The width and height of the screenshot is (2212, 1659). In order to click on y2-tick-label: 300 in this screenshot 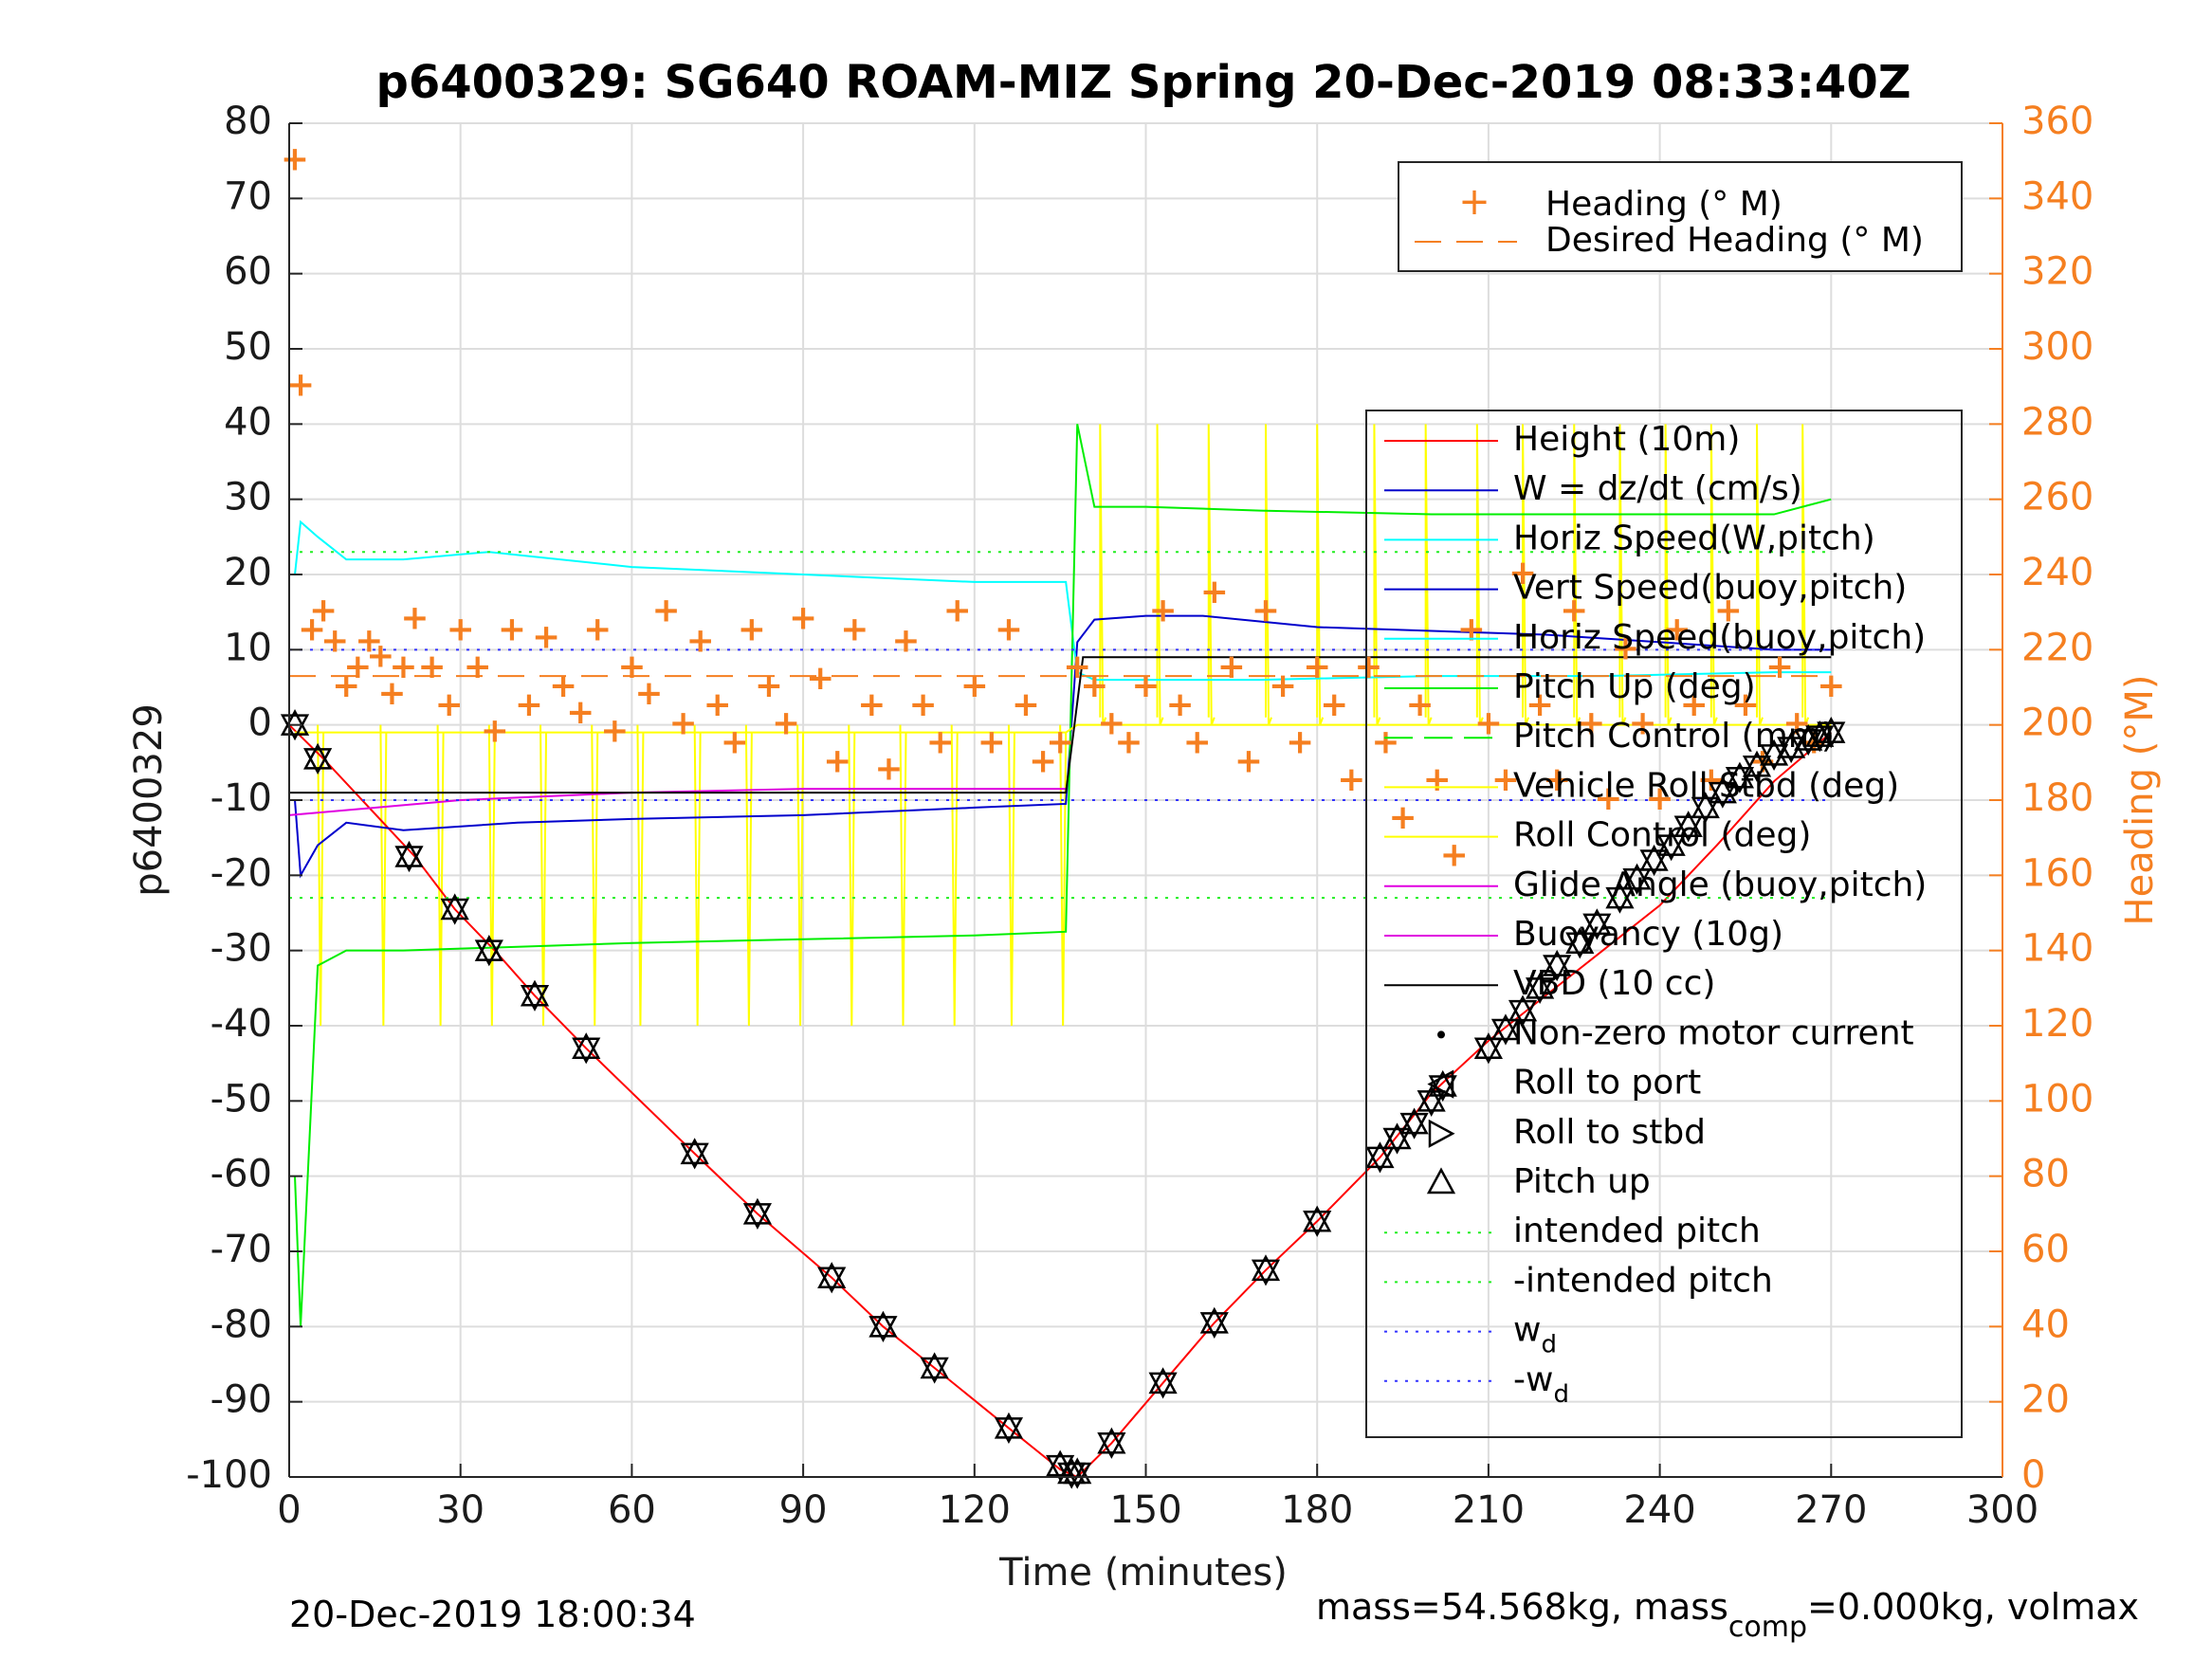, I will do `click(2057, 347)`.